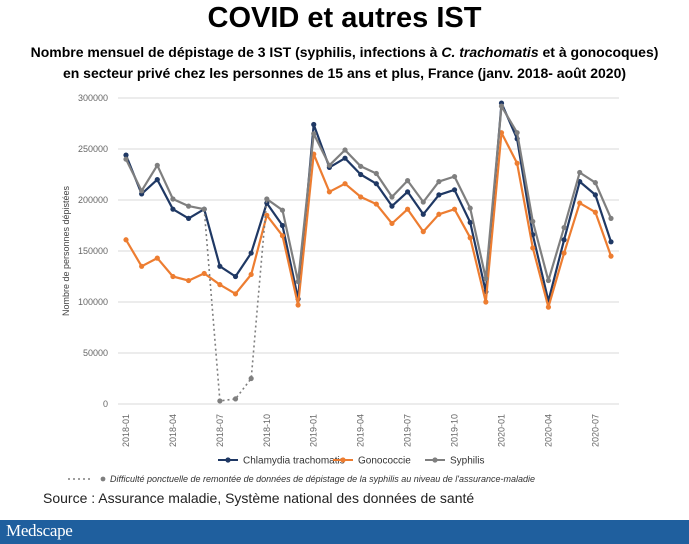 This screenshot has height=544, width=689. I want to click on x-tick-label: 2019-01, so click(314, 430).